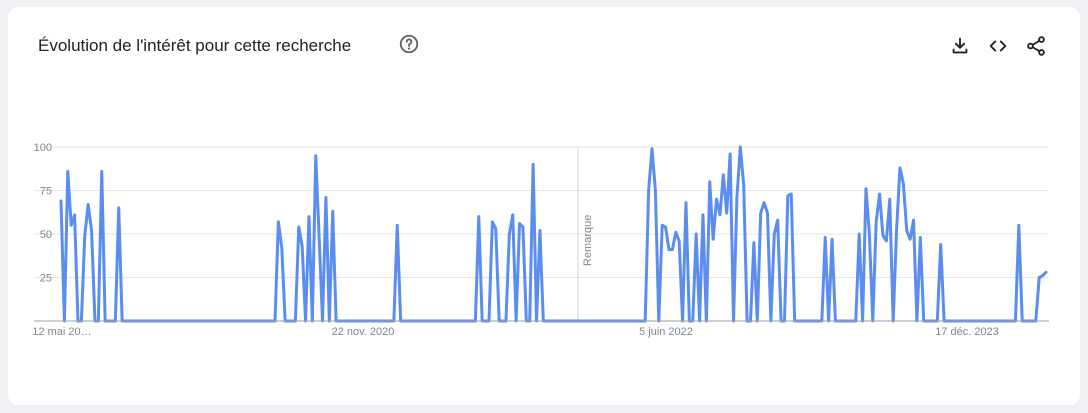  I want to click on x-tick-label: 5 juin 2022, so click(666, 332).